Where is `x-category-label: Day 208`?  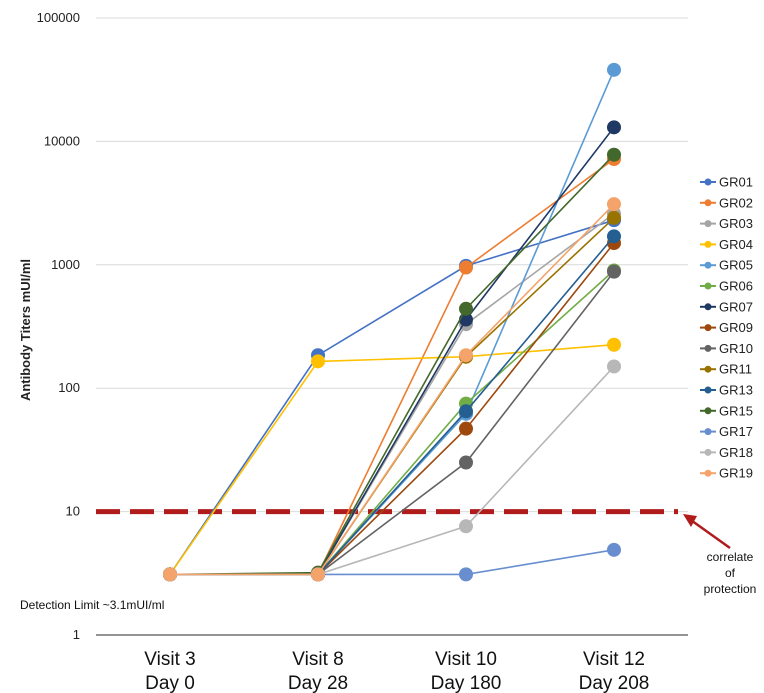
x-category-label: Day 208 is located at coordinates (614, 683).